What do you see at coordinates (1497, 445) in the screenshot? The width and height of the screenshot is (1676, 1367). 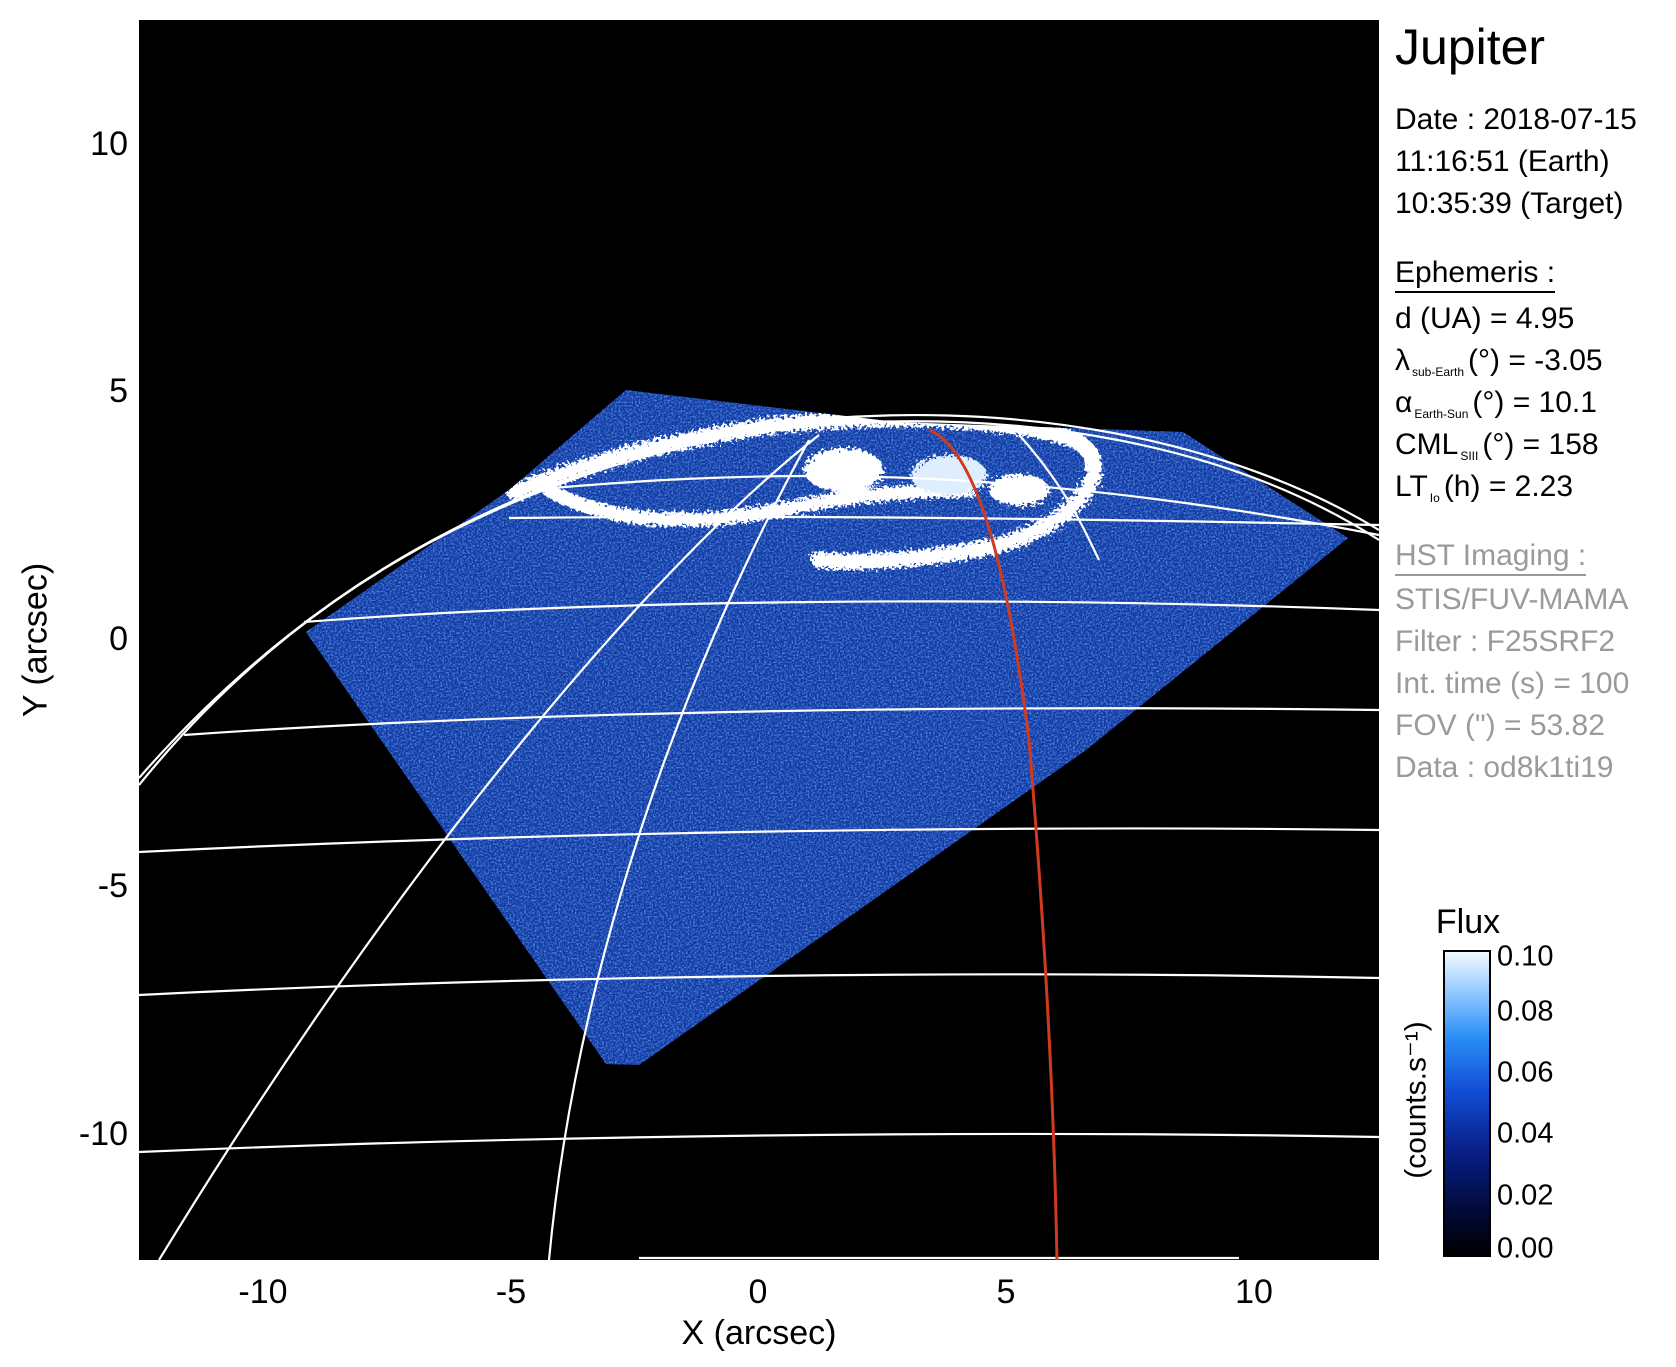 I see `cml-line: CML SIII (°) = 158` at bounding box center [1497, 445].